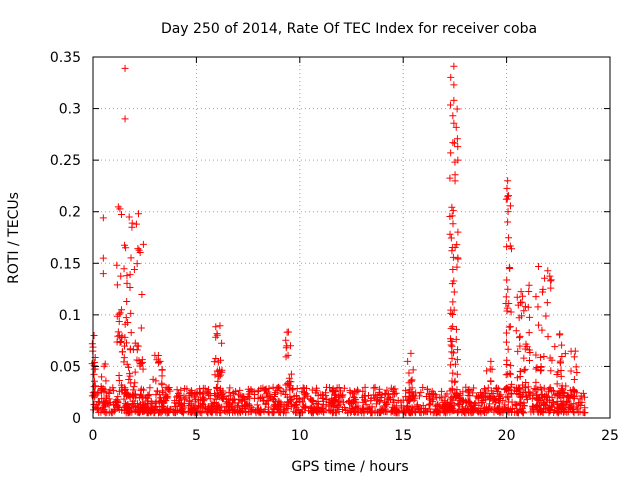 Image resolution: width=640 pixels, height=480 pixels. I want to click on y-tick-label: 0.05, so click(65, 367).